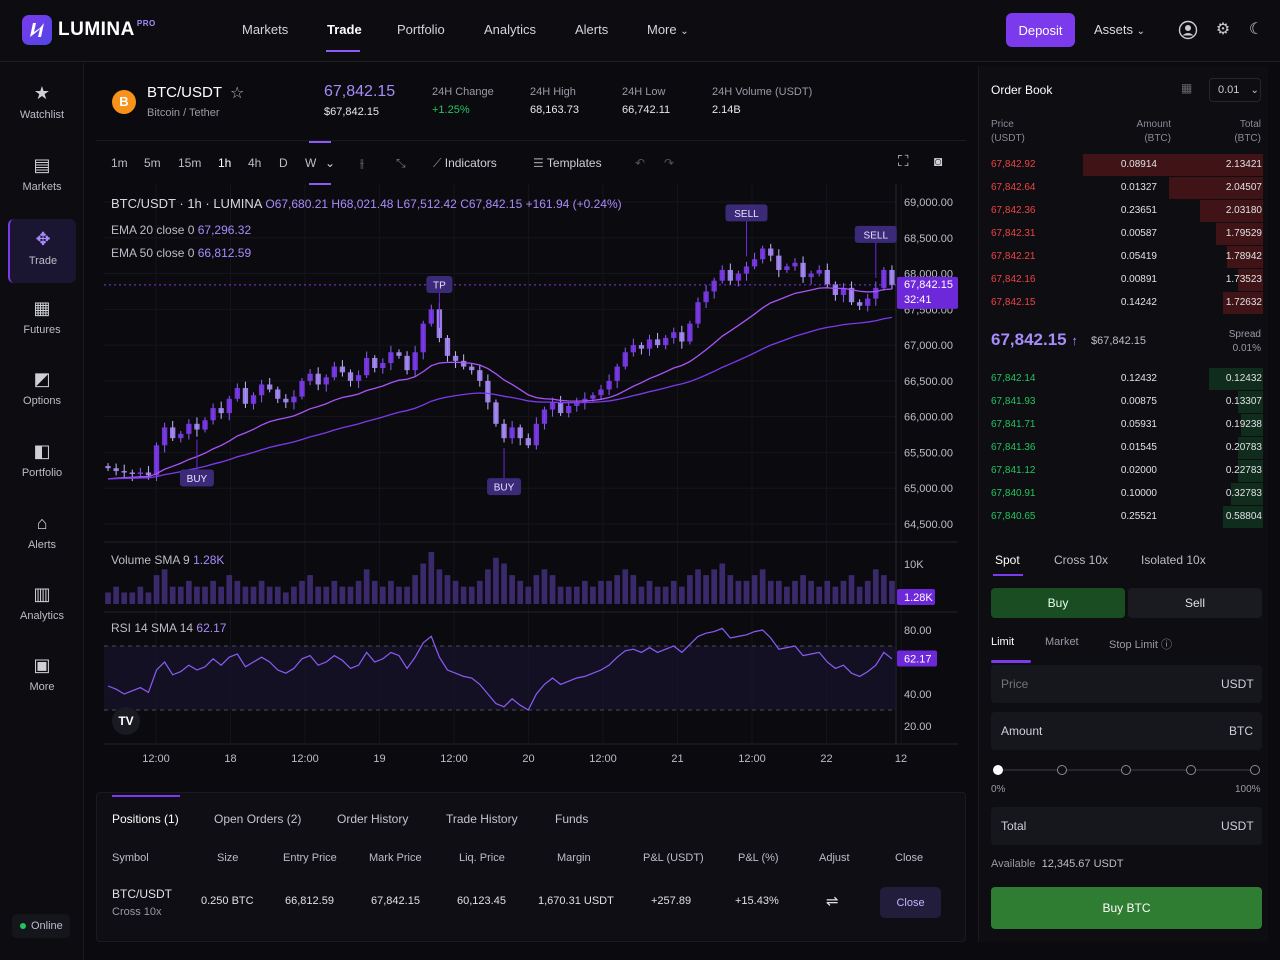 The image size is (1280, 960). Describe the element at coordinates (1124, 280) in the screenshot. I see `ask-row: 67,842.16 0.00891 1.73523` at that location.